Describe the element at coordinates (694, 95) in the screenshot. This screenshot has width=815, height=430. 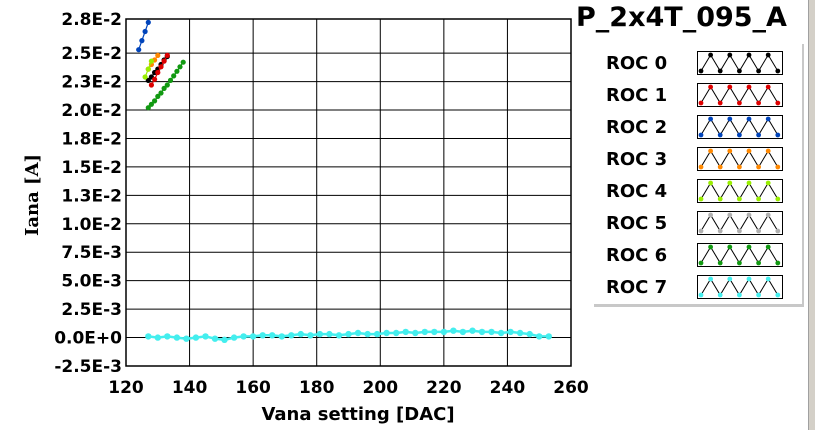
I see `legend-item: ROC 1` at that location.